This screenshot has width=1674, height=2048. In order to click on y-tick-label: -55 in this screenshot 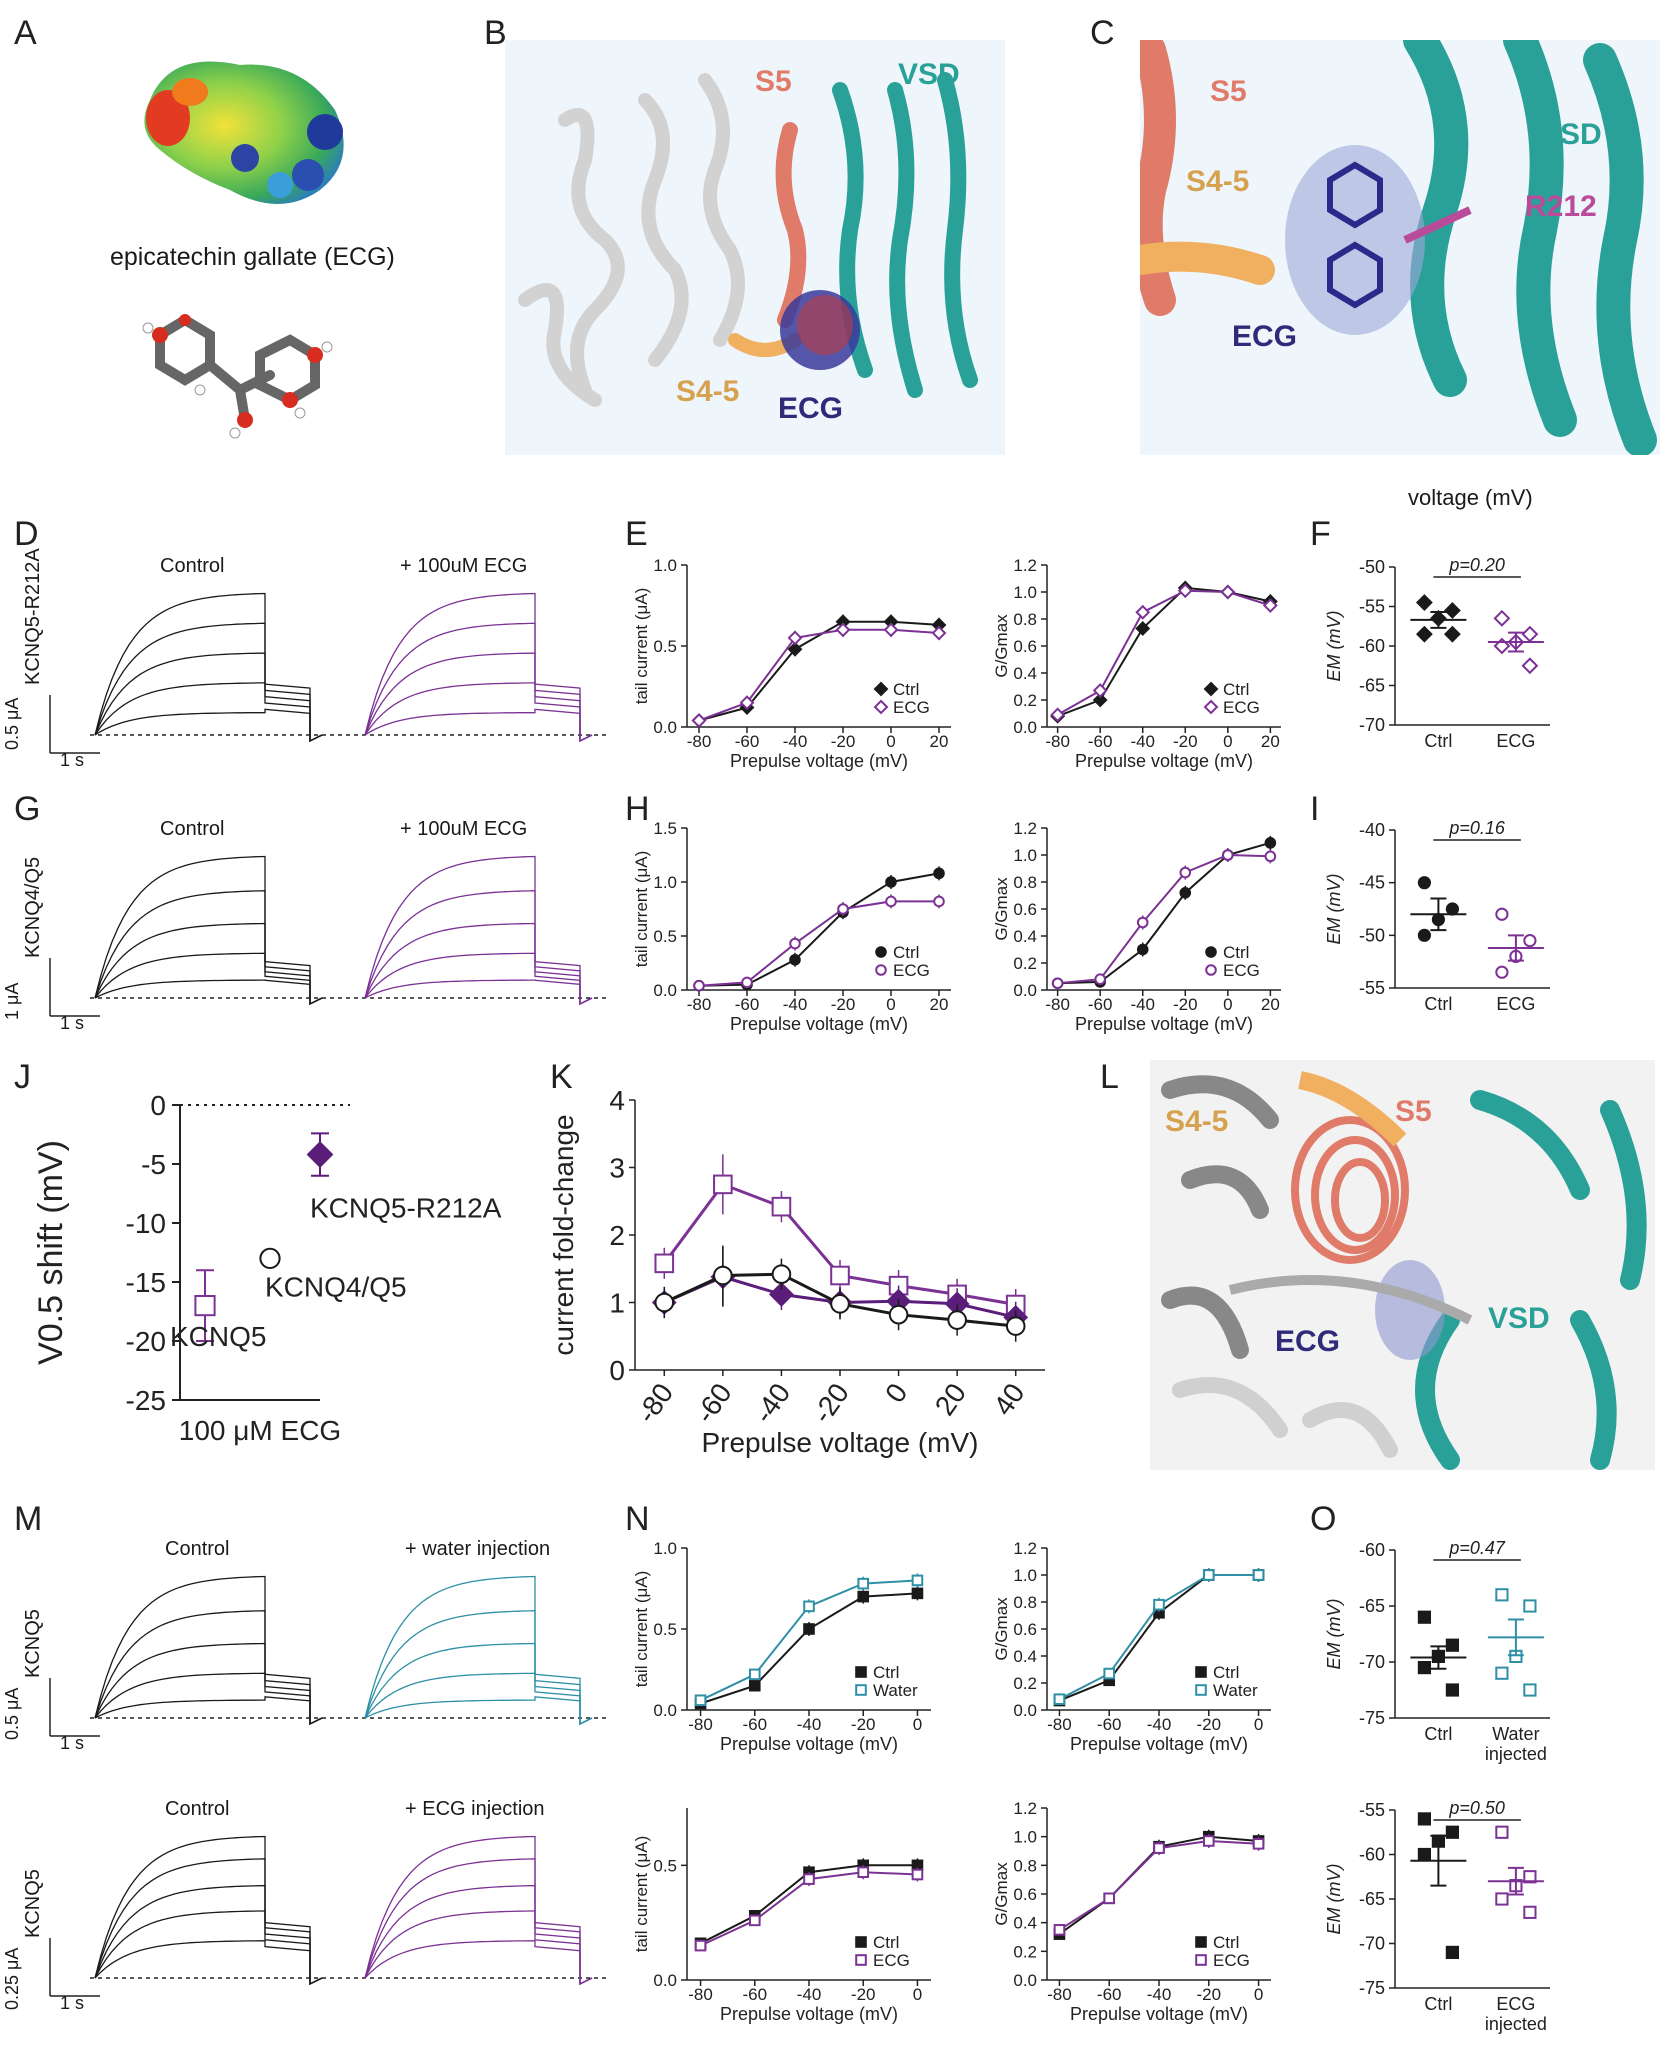, I will do `click(1372, 988)`.